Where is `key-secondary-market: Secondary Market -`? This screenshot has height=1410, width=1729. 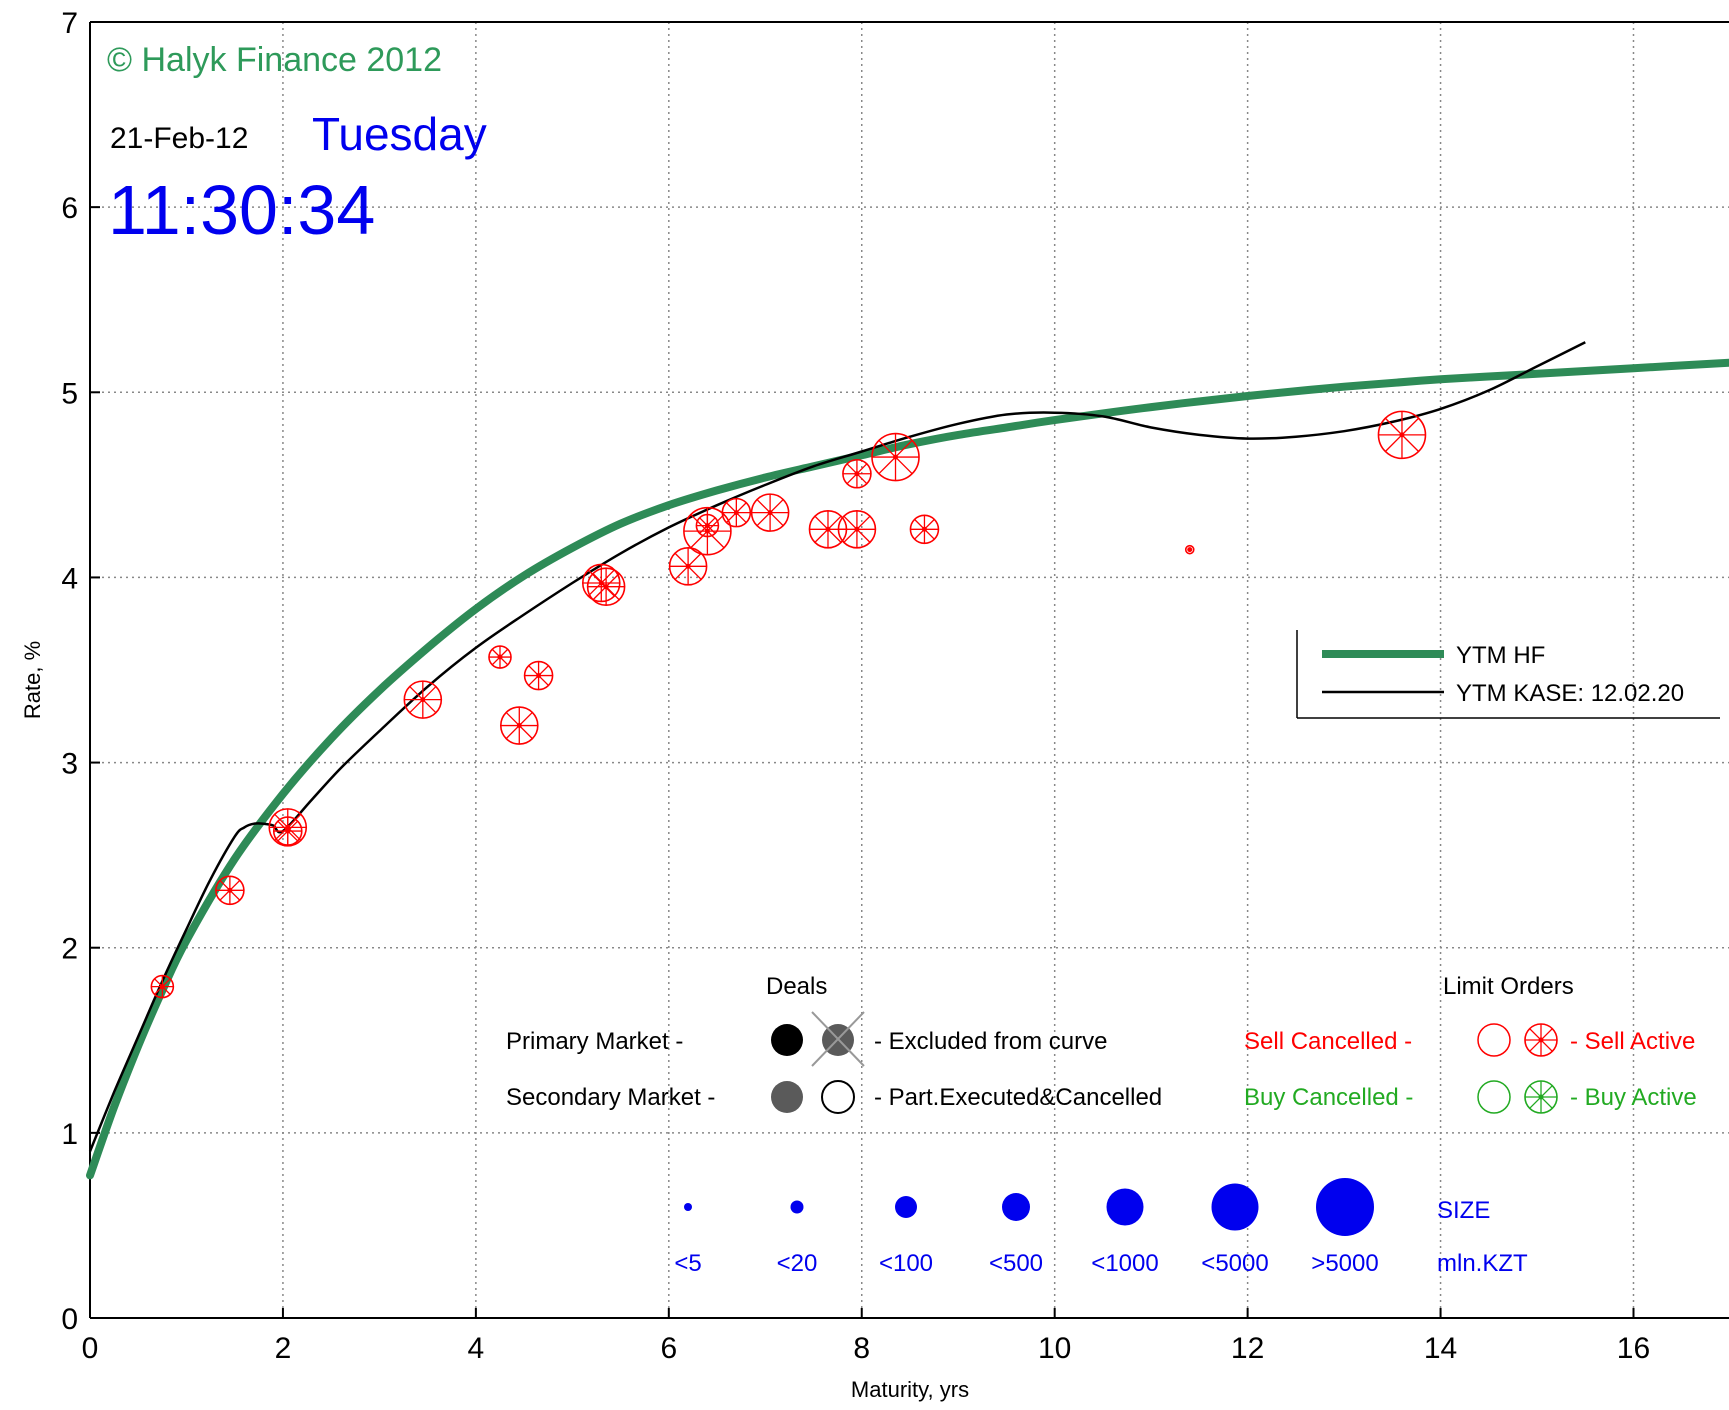 key-secondary-market: Secondary Market - is located at coordinates (610, 1097).